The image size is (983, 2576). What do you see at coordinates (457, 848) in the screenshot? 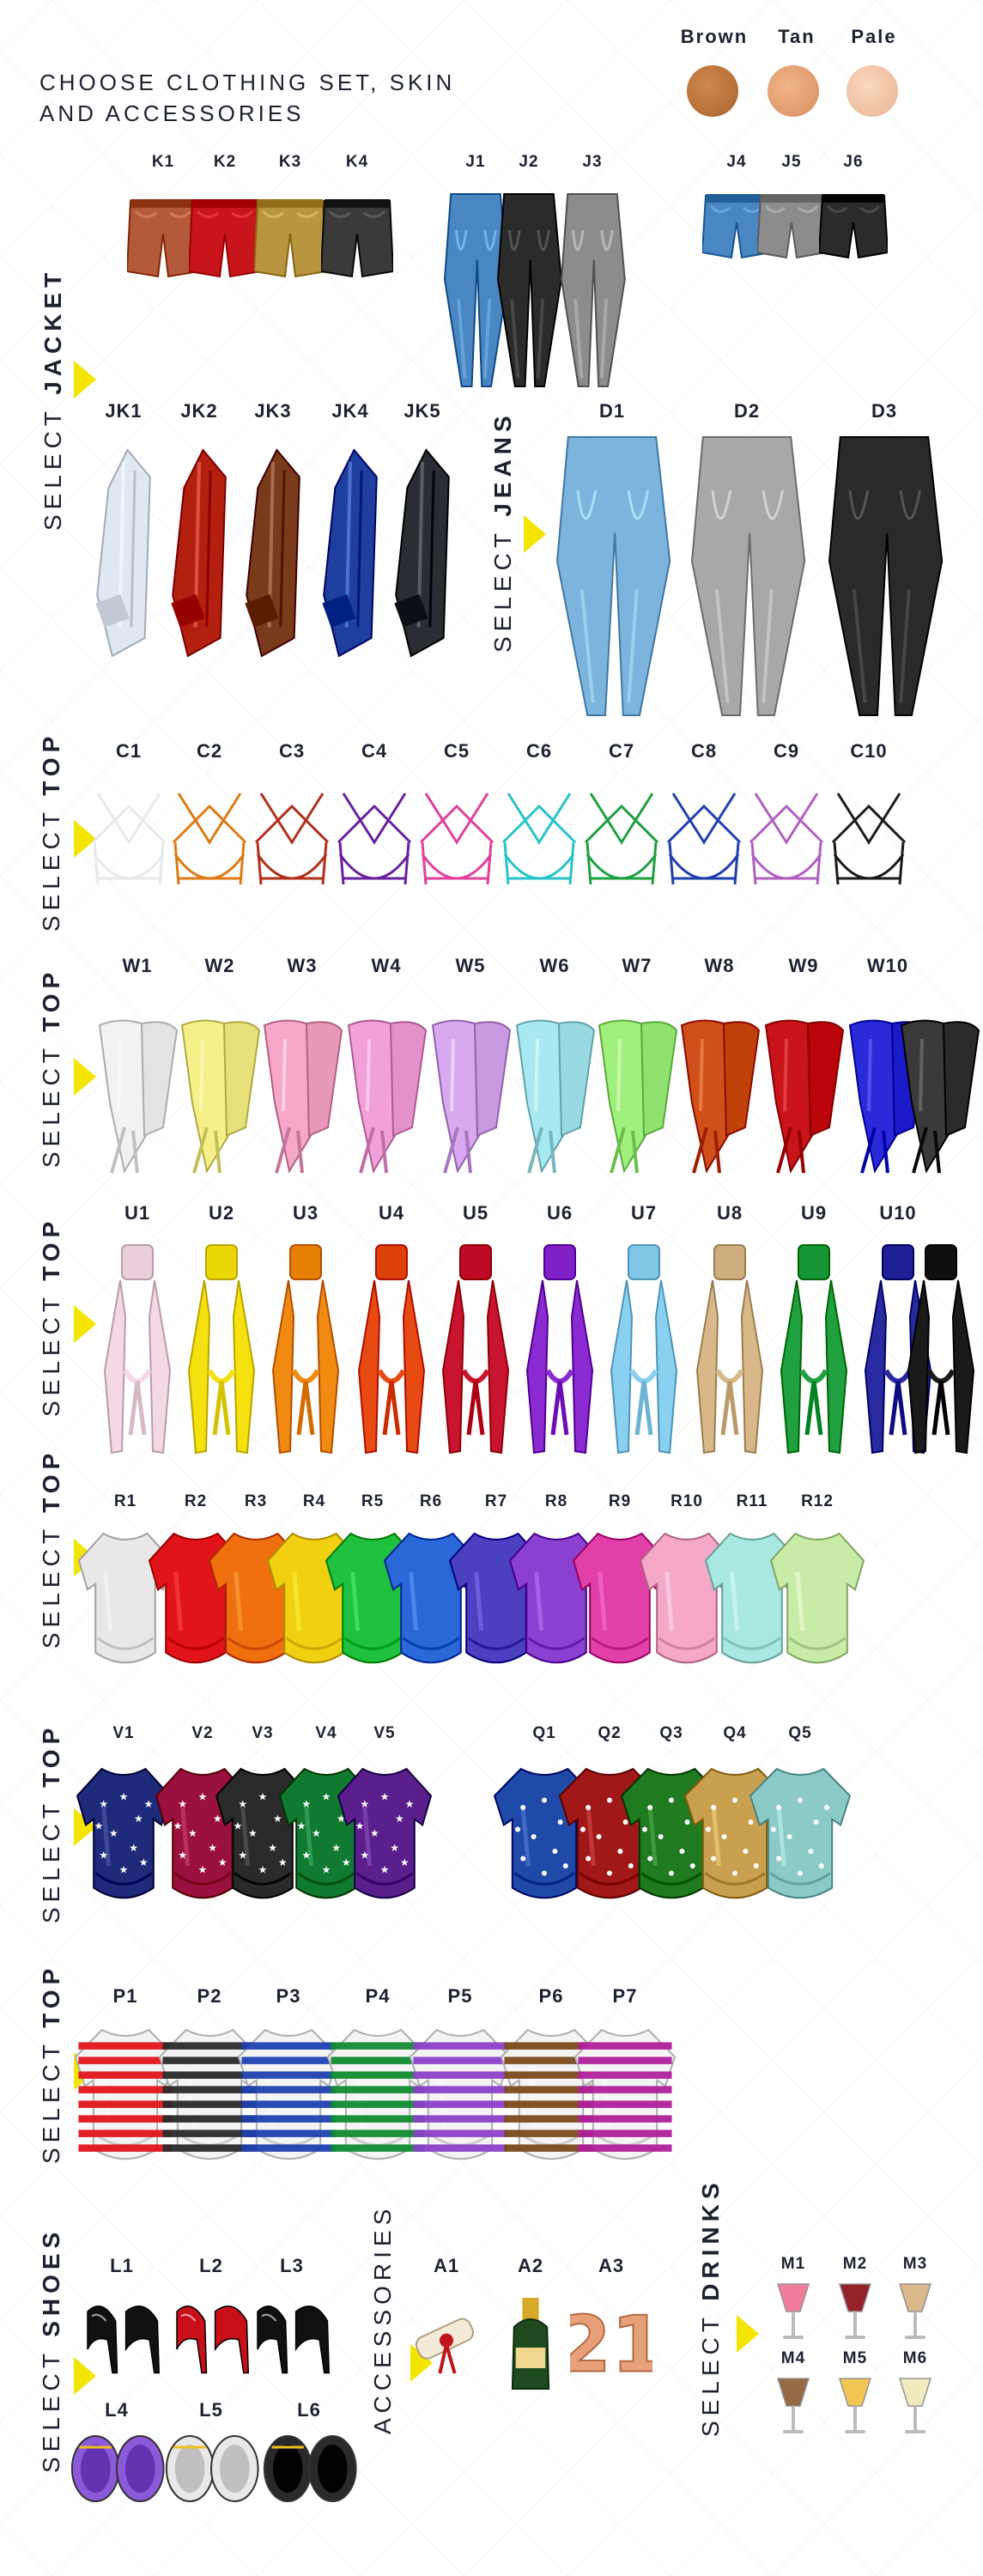
I see `top-c5` at bounding box center [457, 848].